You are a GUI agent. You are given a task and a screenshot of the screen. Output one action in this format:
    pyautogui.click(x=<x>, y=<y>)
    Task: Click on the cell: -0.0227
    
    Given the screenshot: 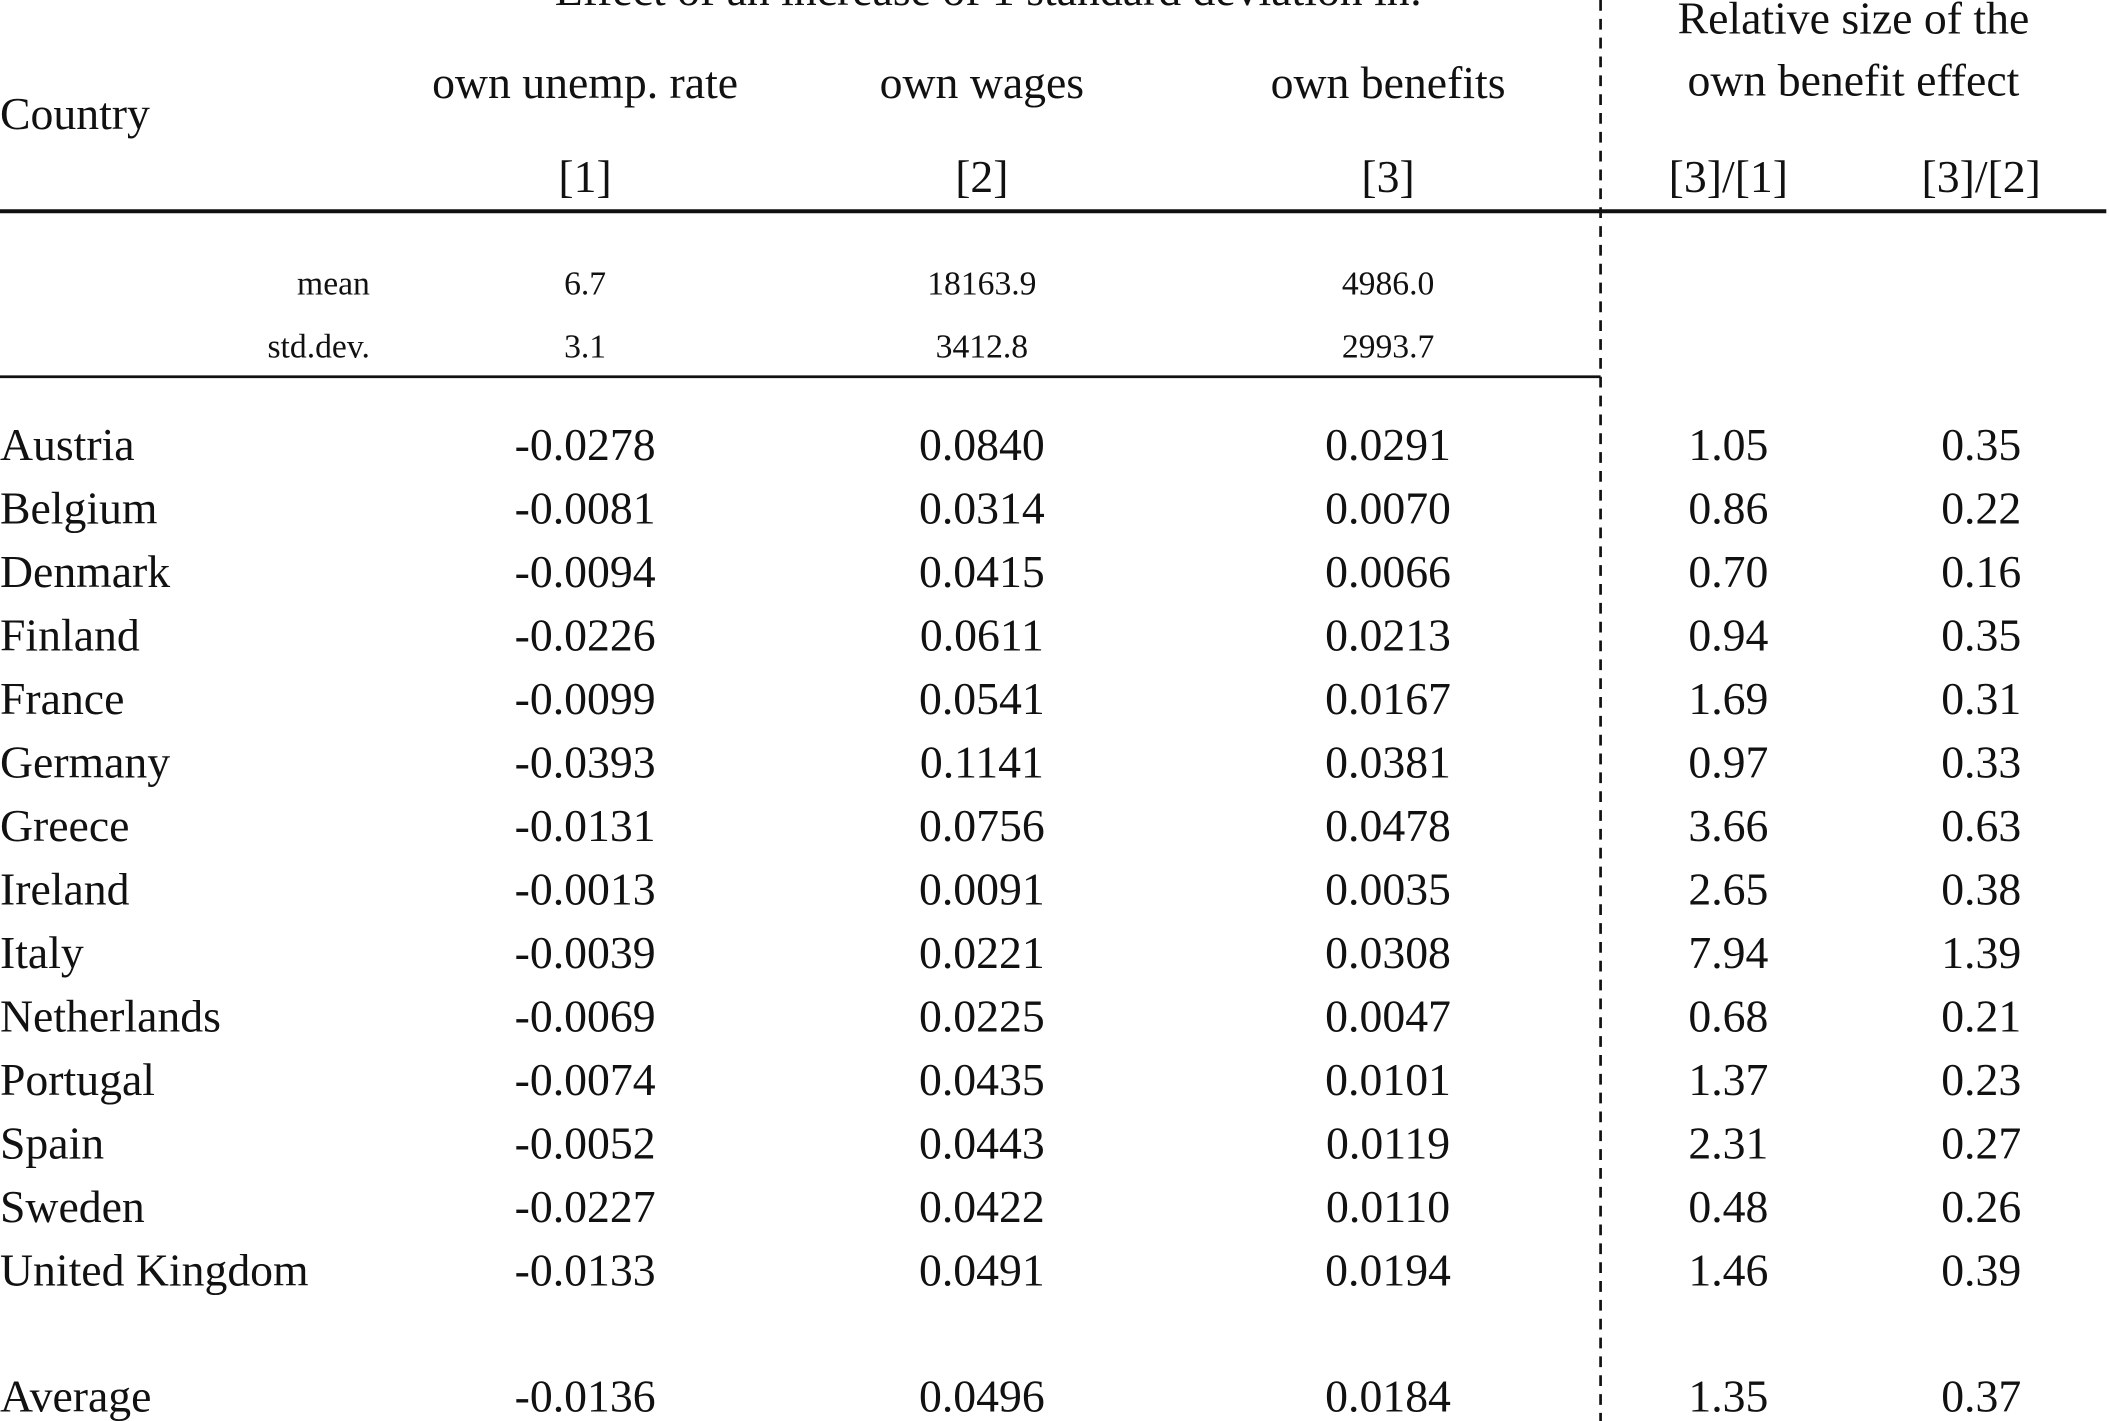 What is the action you would take?
    pyautogui.click(x=585, y=1206)
    